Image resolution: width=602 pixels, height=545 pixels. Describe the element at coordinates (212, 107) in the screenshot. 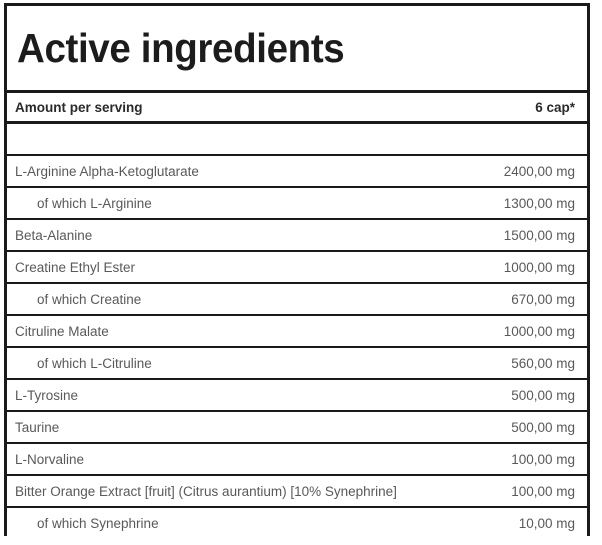

I see `header-amount-per-serving: Amount per serving` at that location.